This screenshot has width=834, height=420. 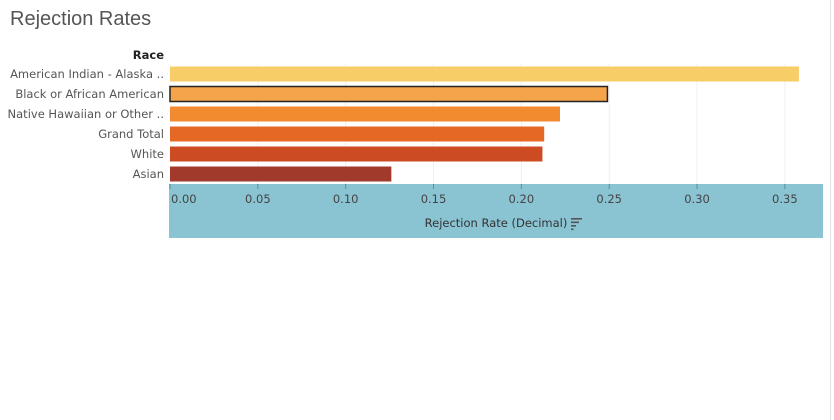 I want to click on tick-label: 0.00, so click(x=184, y=199).